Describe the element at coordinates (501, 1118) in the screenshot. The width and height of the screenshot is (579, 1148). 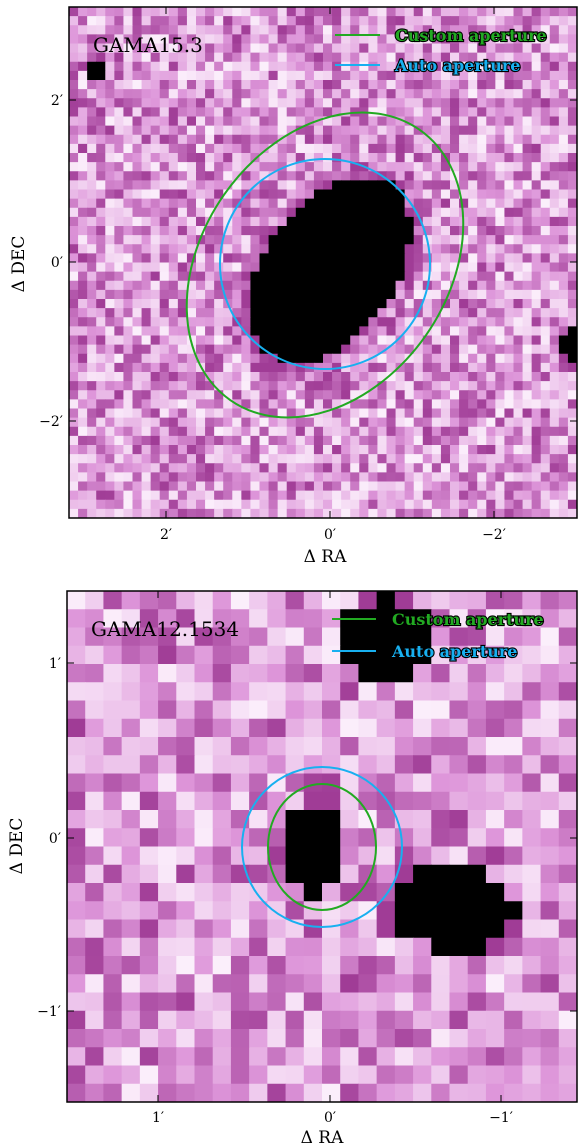
I see `x-tick-label: −1′` at that location.